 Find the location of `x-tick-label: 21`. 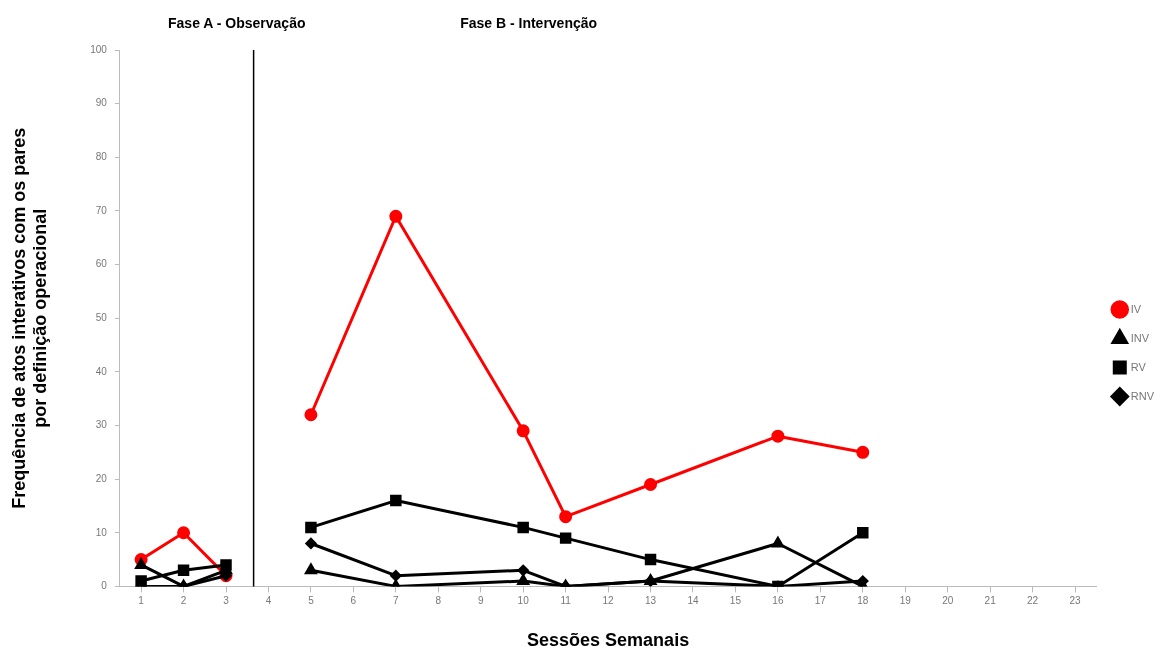

x-tick-label: 21 is located at coordinates (990, 601).